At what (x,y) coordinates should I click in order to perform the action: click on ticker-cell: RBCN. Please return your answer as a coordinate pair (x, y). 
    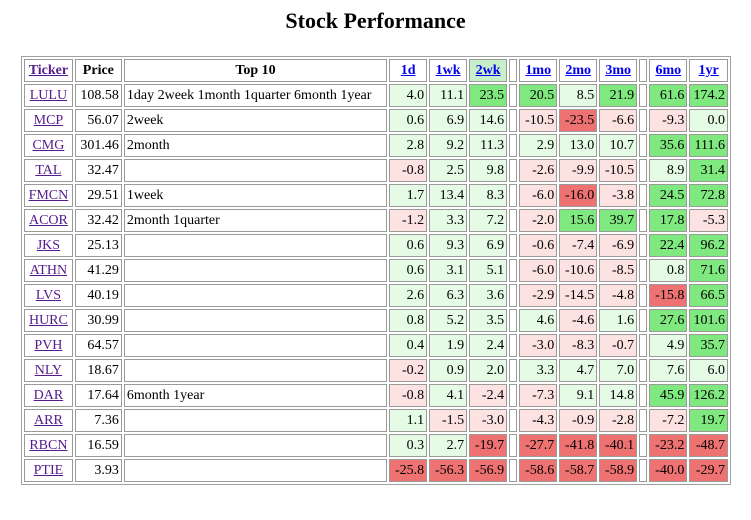
    Looking at the image, I should click on (48, 445).